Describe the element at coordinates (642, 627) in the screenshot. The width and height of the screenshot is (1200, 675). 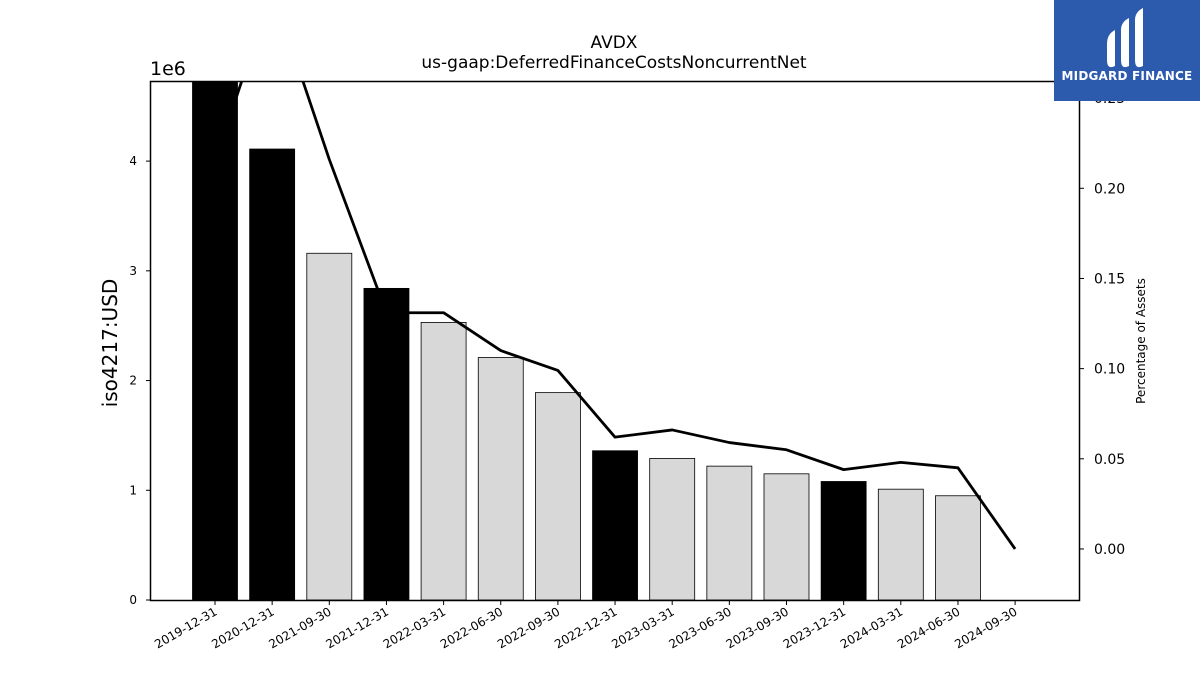
I see `x-tick-label: 2023-03-31` at that location.